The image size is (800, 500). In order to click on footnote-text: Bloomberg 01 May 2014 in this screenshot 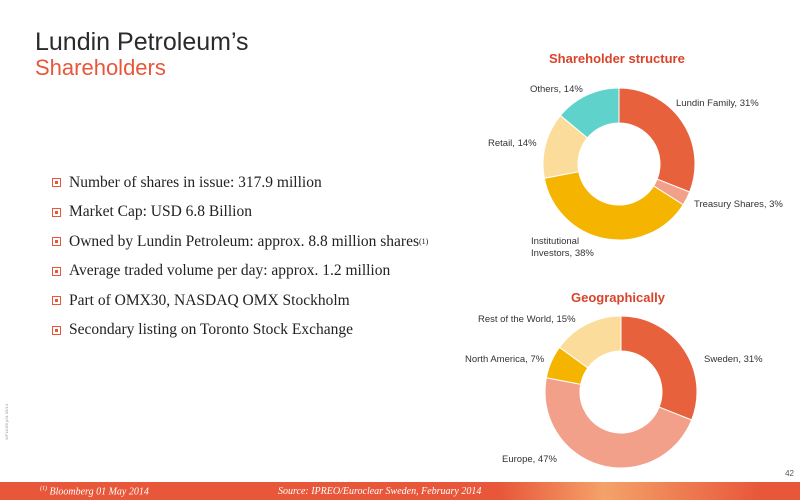, I will do `click(98, 491)`.